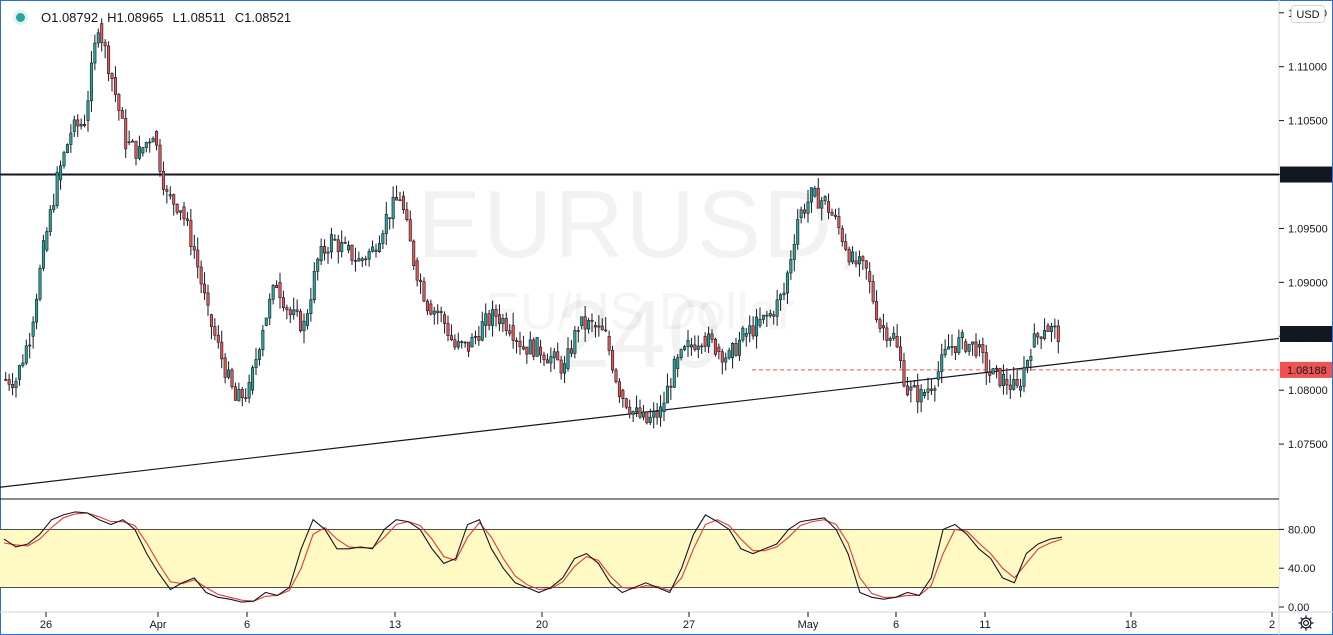  What do you see at coordinates (1308, 391) in the screenshot?
I see `price-tick-label: 1.08000` at bounding box center [1308, 391].